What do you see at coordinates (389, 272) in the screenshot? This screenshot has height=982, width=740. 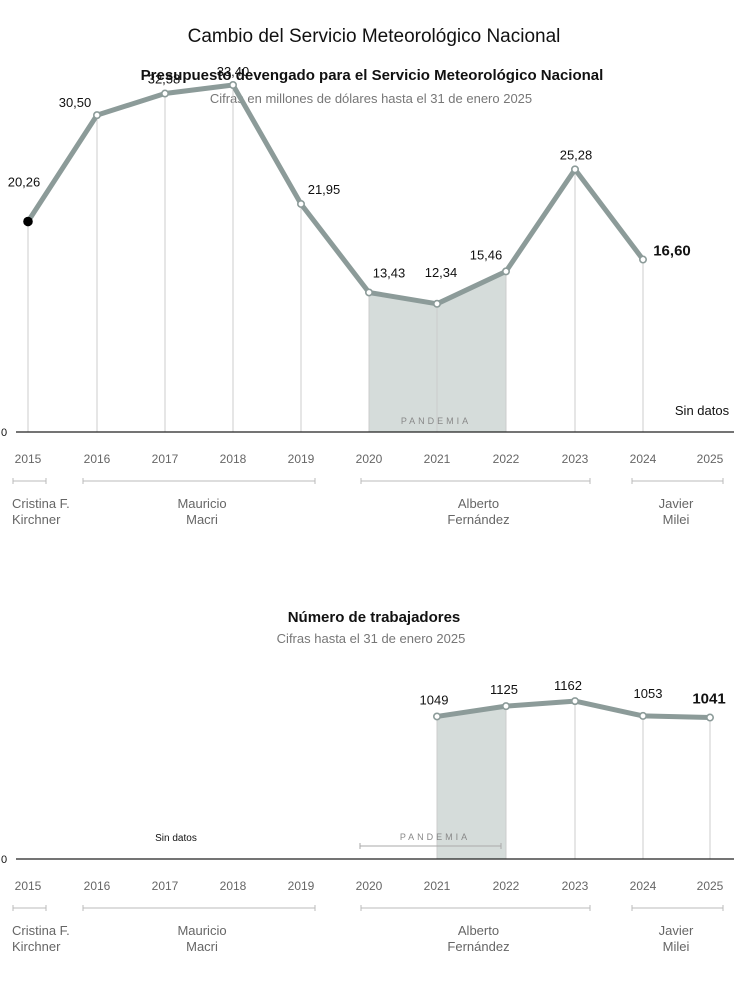 I see `value-label-2020: 13,43` at bounding box center [389, 272].